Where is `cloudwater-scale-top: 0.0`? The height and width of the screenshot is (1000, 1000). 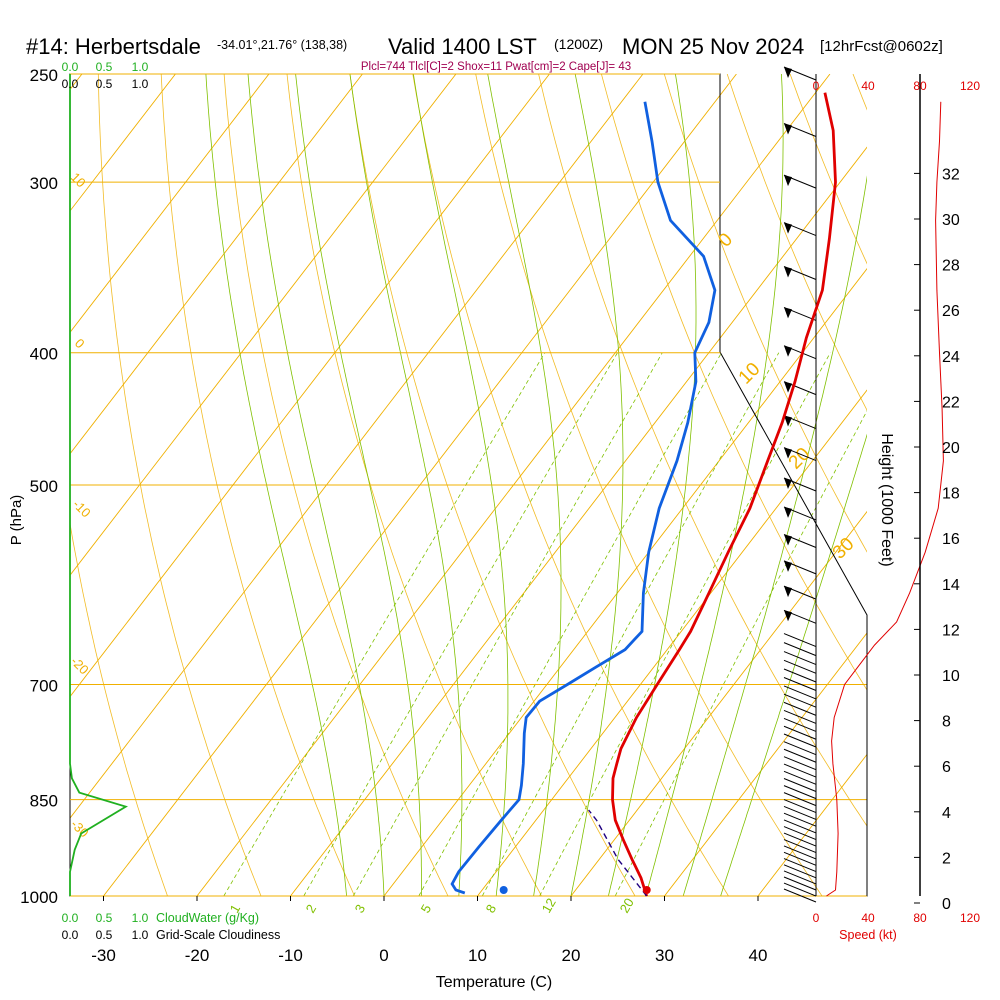
cloudwater-scale-top: 0.0 is located at coordinates (70, 67).